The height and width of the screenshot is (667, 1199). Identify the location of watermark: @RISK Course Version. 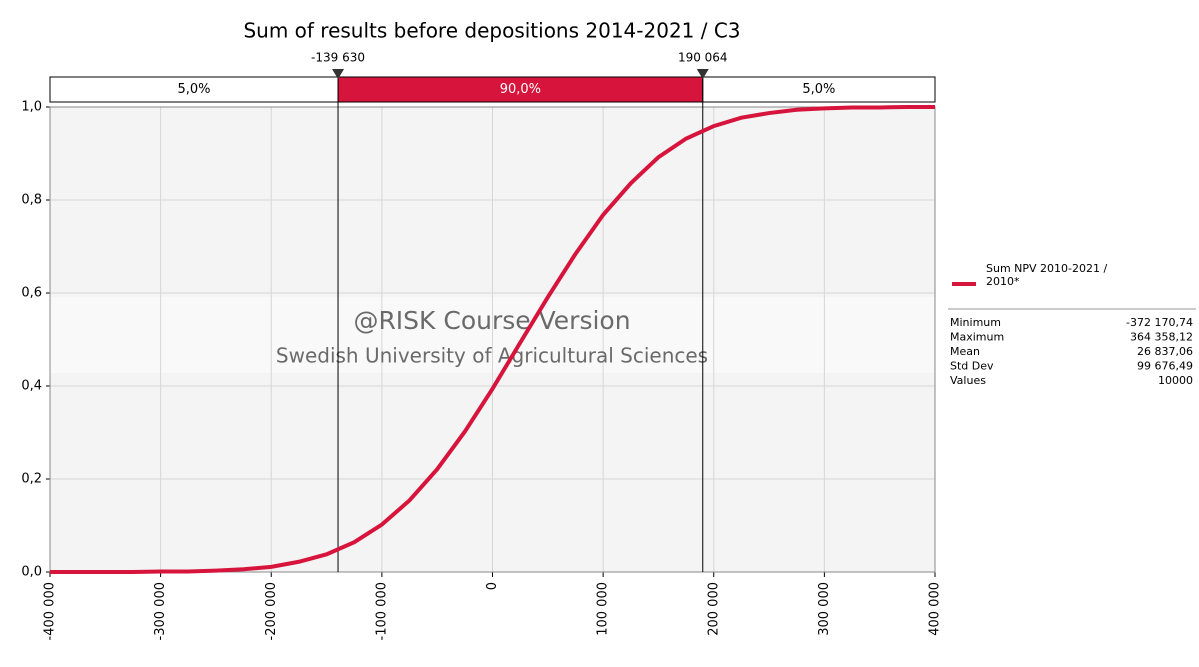
(491, 320).